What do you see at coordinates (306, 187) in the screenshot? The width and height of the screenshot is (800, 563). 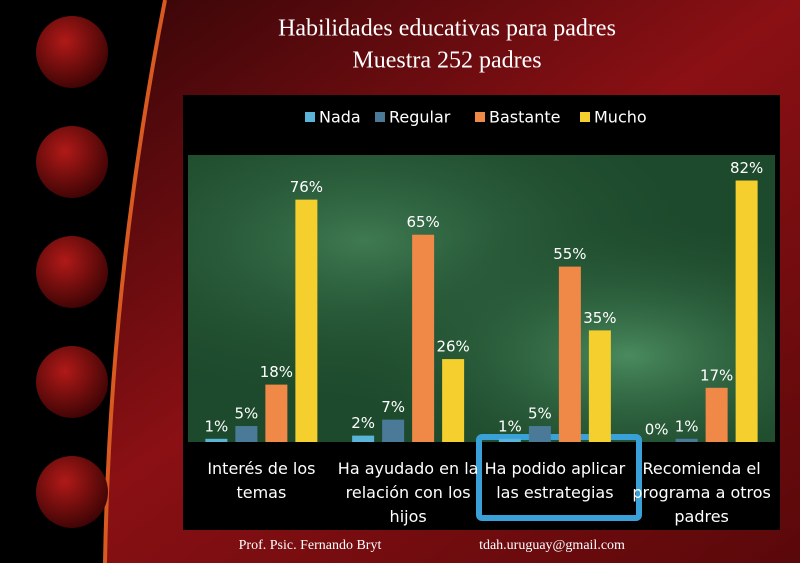 I see `value-label: 76%` at bounding box center [306, 187].